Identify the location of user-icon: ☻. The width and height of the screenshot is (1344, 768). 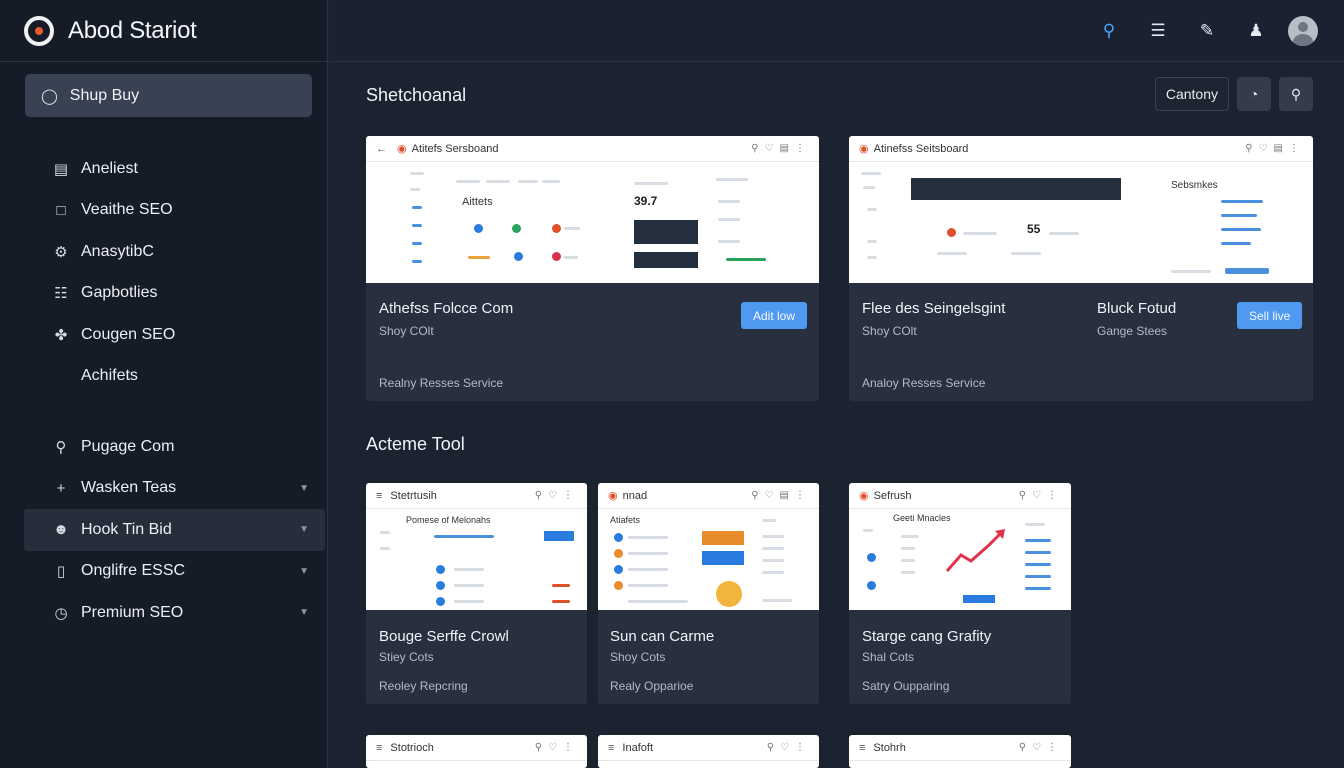
(61, 530).